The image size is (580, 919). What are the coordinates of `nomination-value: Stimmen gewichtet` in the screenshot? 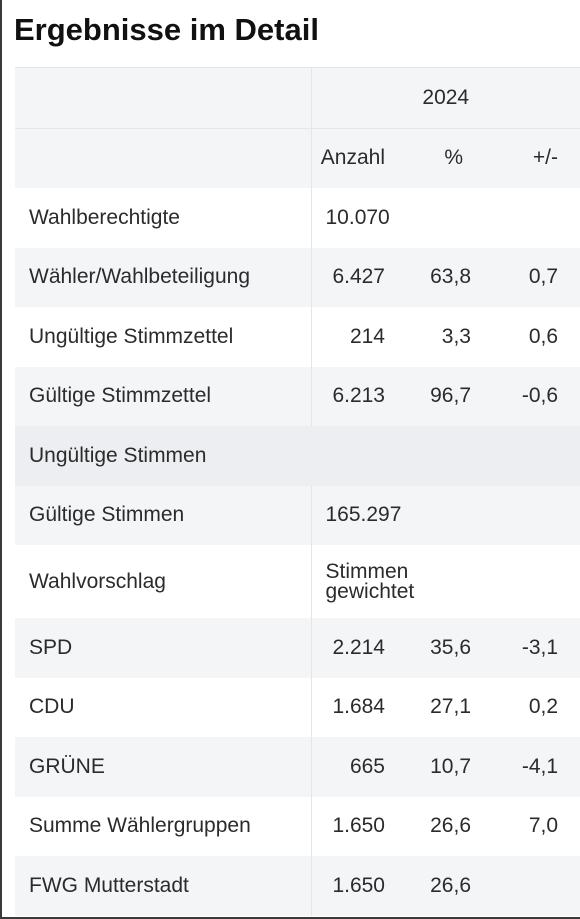 It's located at (445, 581).